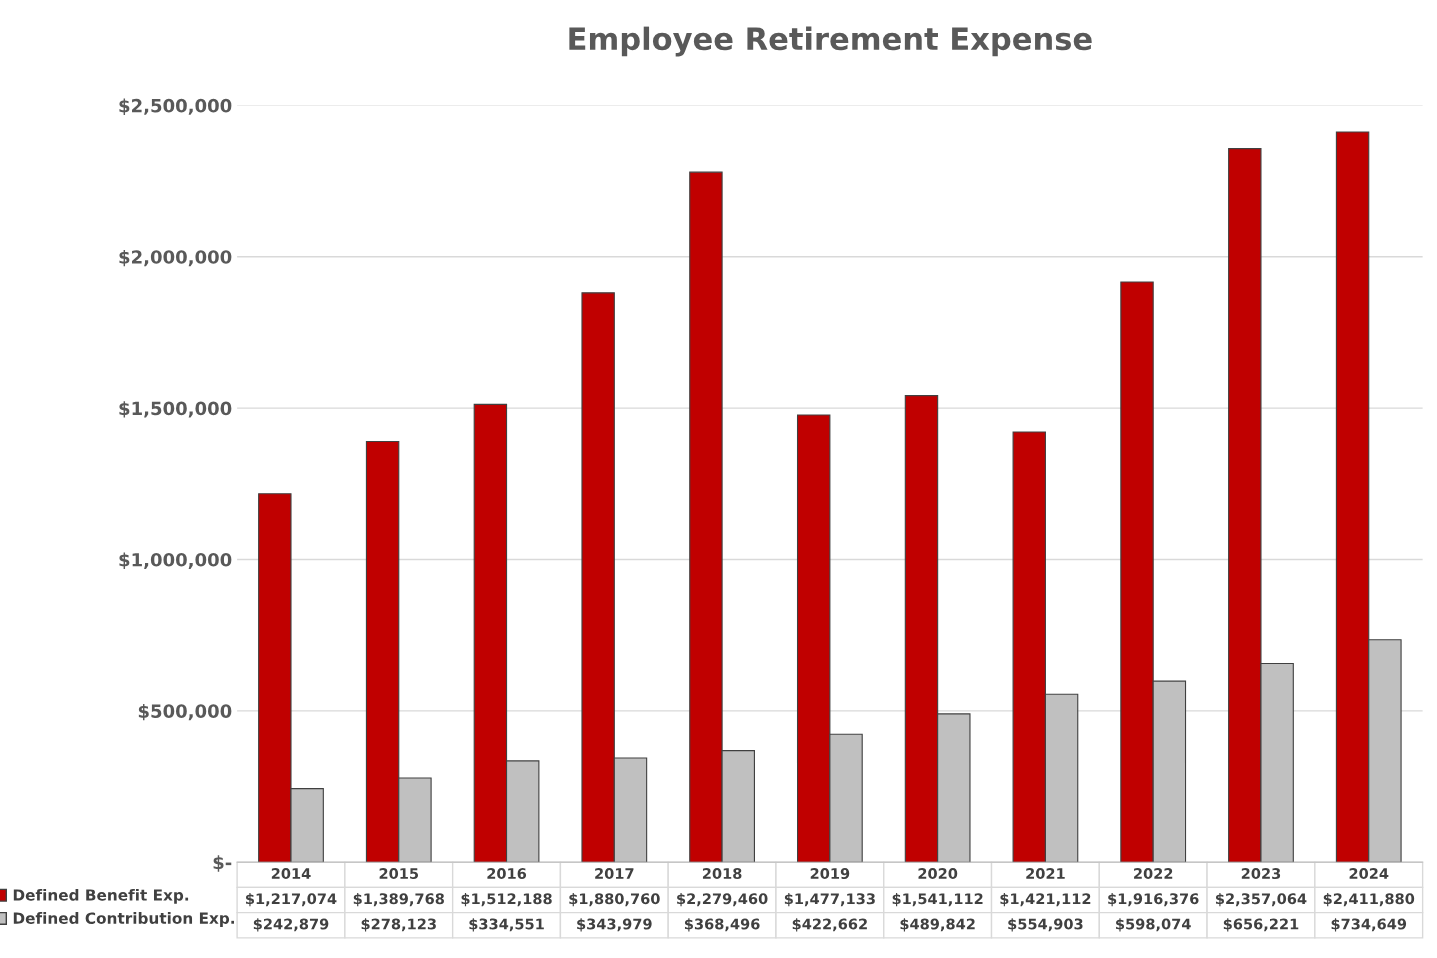 The image size is (1437, 958). I want to click on x-tick-label: 2021, so click(1045, 874).